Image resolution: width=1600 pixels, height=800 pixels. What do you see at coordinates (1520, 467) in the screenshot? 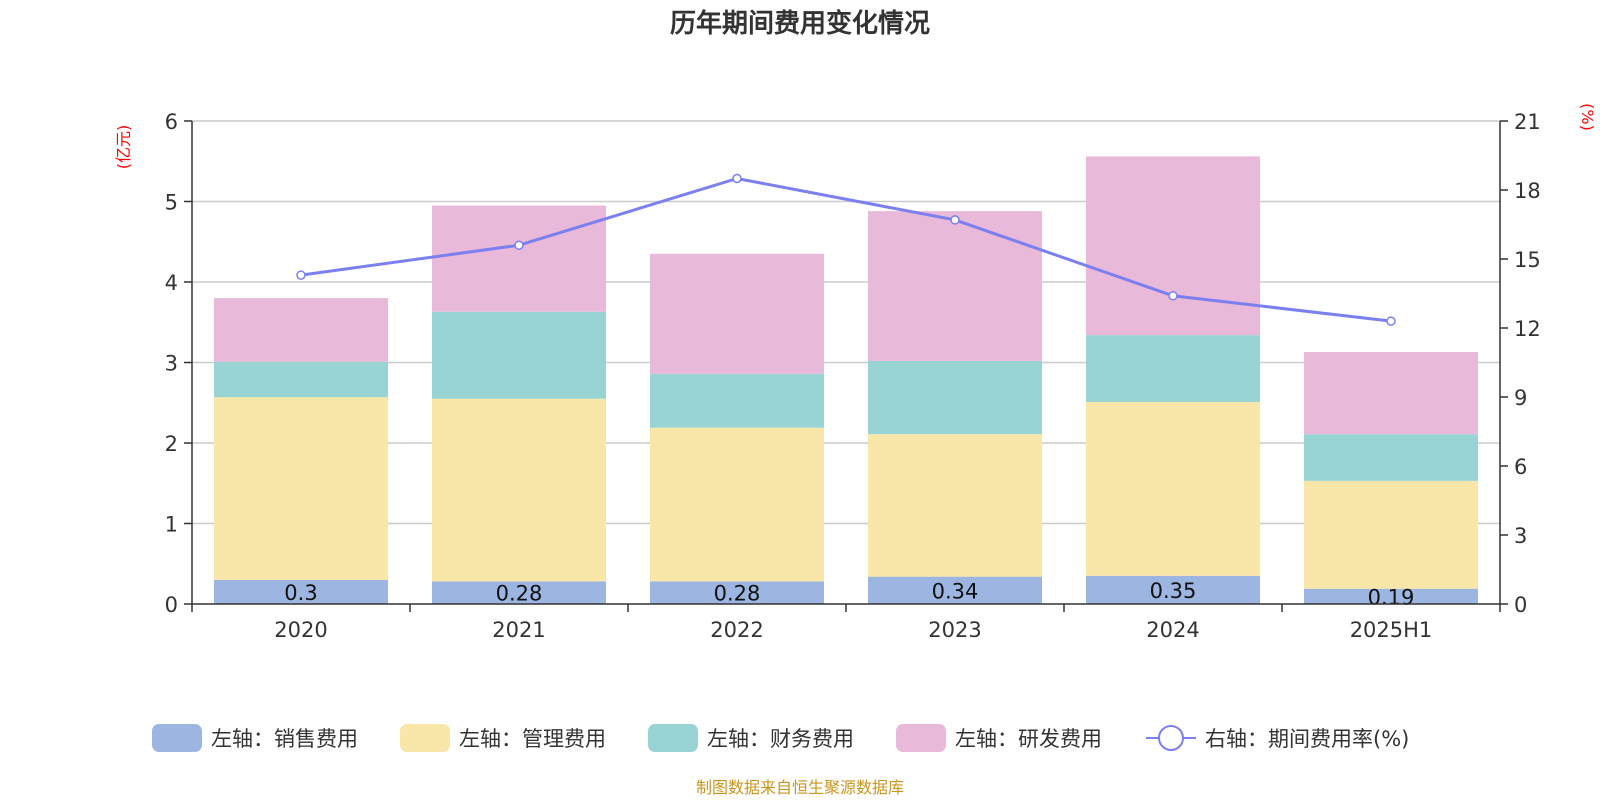
I see `right-tick-label: 6` at bounding box center [1520, 467].